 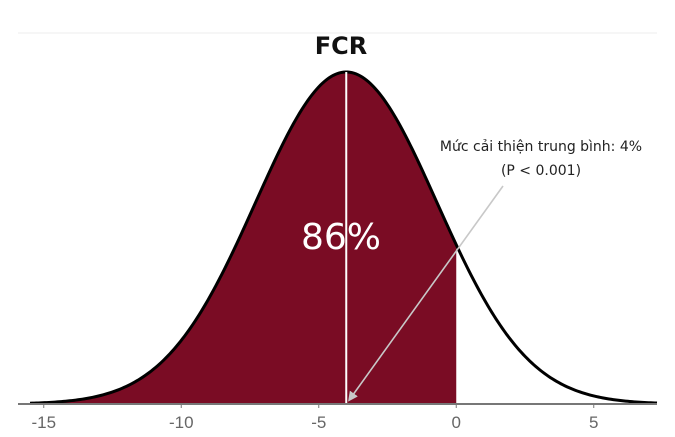 What do you see at coordinates (541, 147) in the screenshot?
I see `annotation-line-1: Mức cải thiện trung bình: 4%` at bounding box center [541, 147].